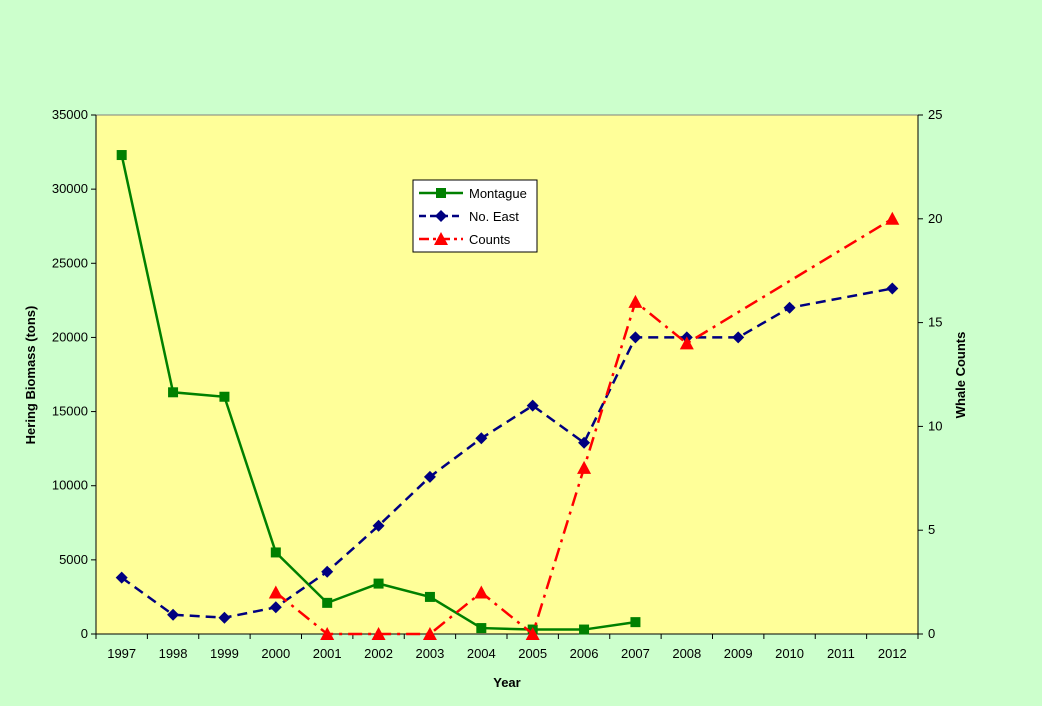 The width and height of the screenshot is (1042, 706). What do you see at coordinates (841, 653) in the screenshot?
I see `x-tick-label: 2011` at bounding box center [841, 653].